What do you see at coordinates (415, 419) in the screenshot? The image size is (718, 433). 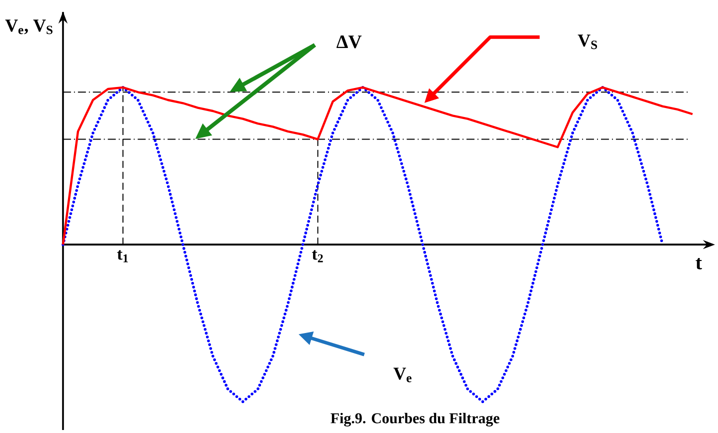 I see `text: Fig.9. Courbes du Filtrage` at bounding box center [415, 419].